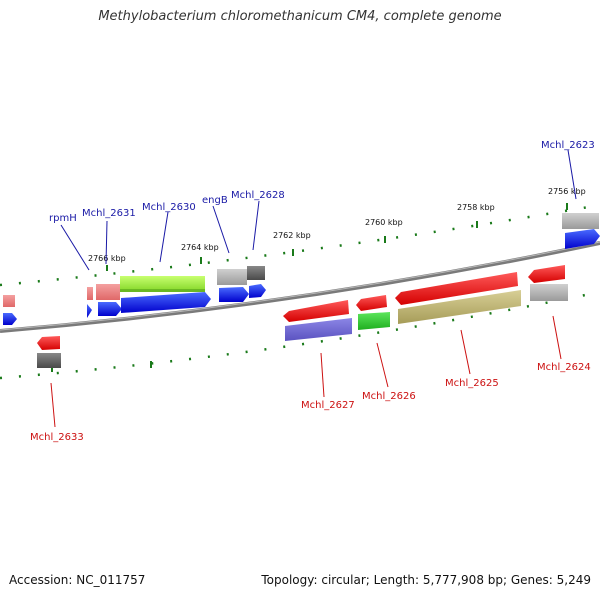 The width and height of the screenshot is (600, 600). What do you see at coordinates (580, 221) in the screenshot?
I see `gene-mchl-2623-grey` at bounding box center [580, 221].